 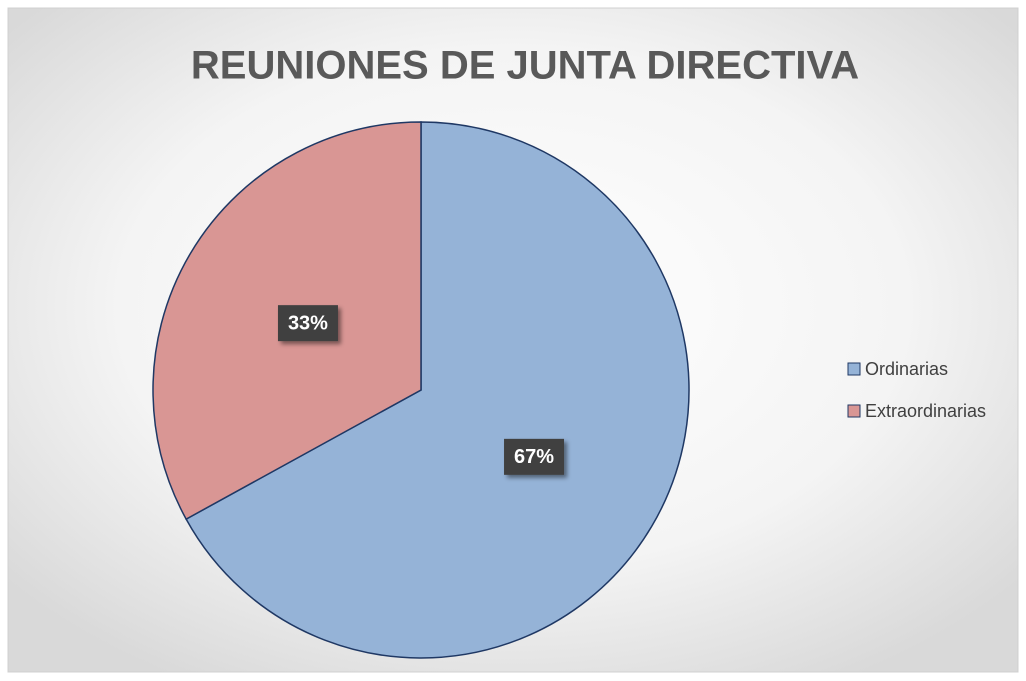 I want to click on data-label: 67%, so click(x=534, y=457).